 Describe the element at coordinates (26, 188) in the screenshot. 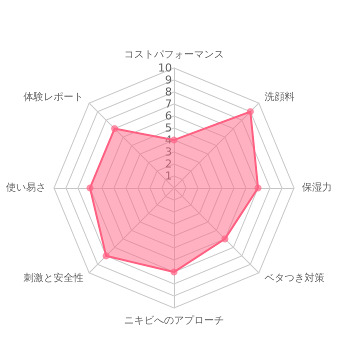

I see `spoke-label: 使い易さ` at that location.